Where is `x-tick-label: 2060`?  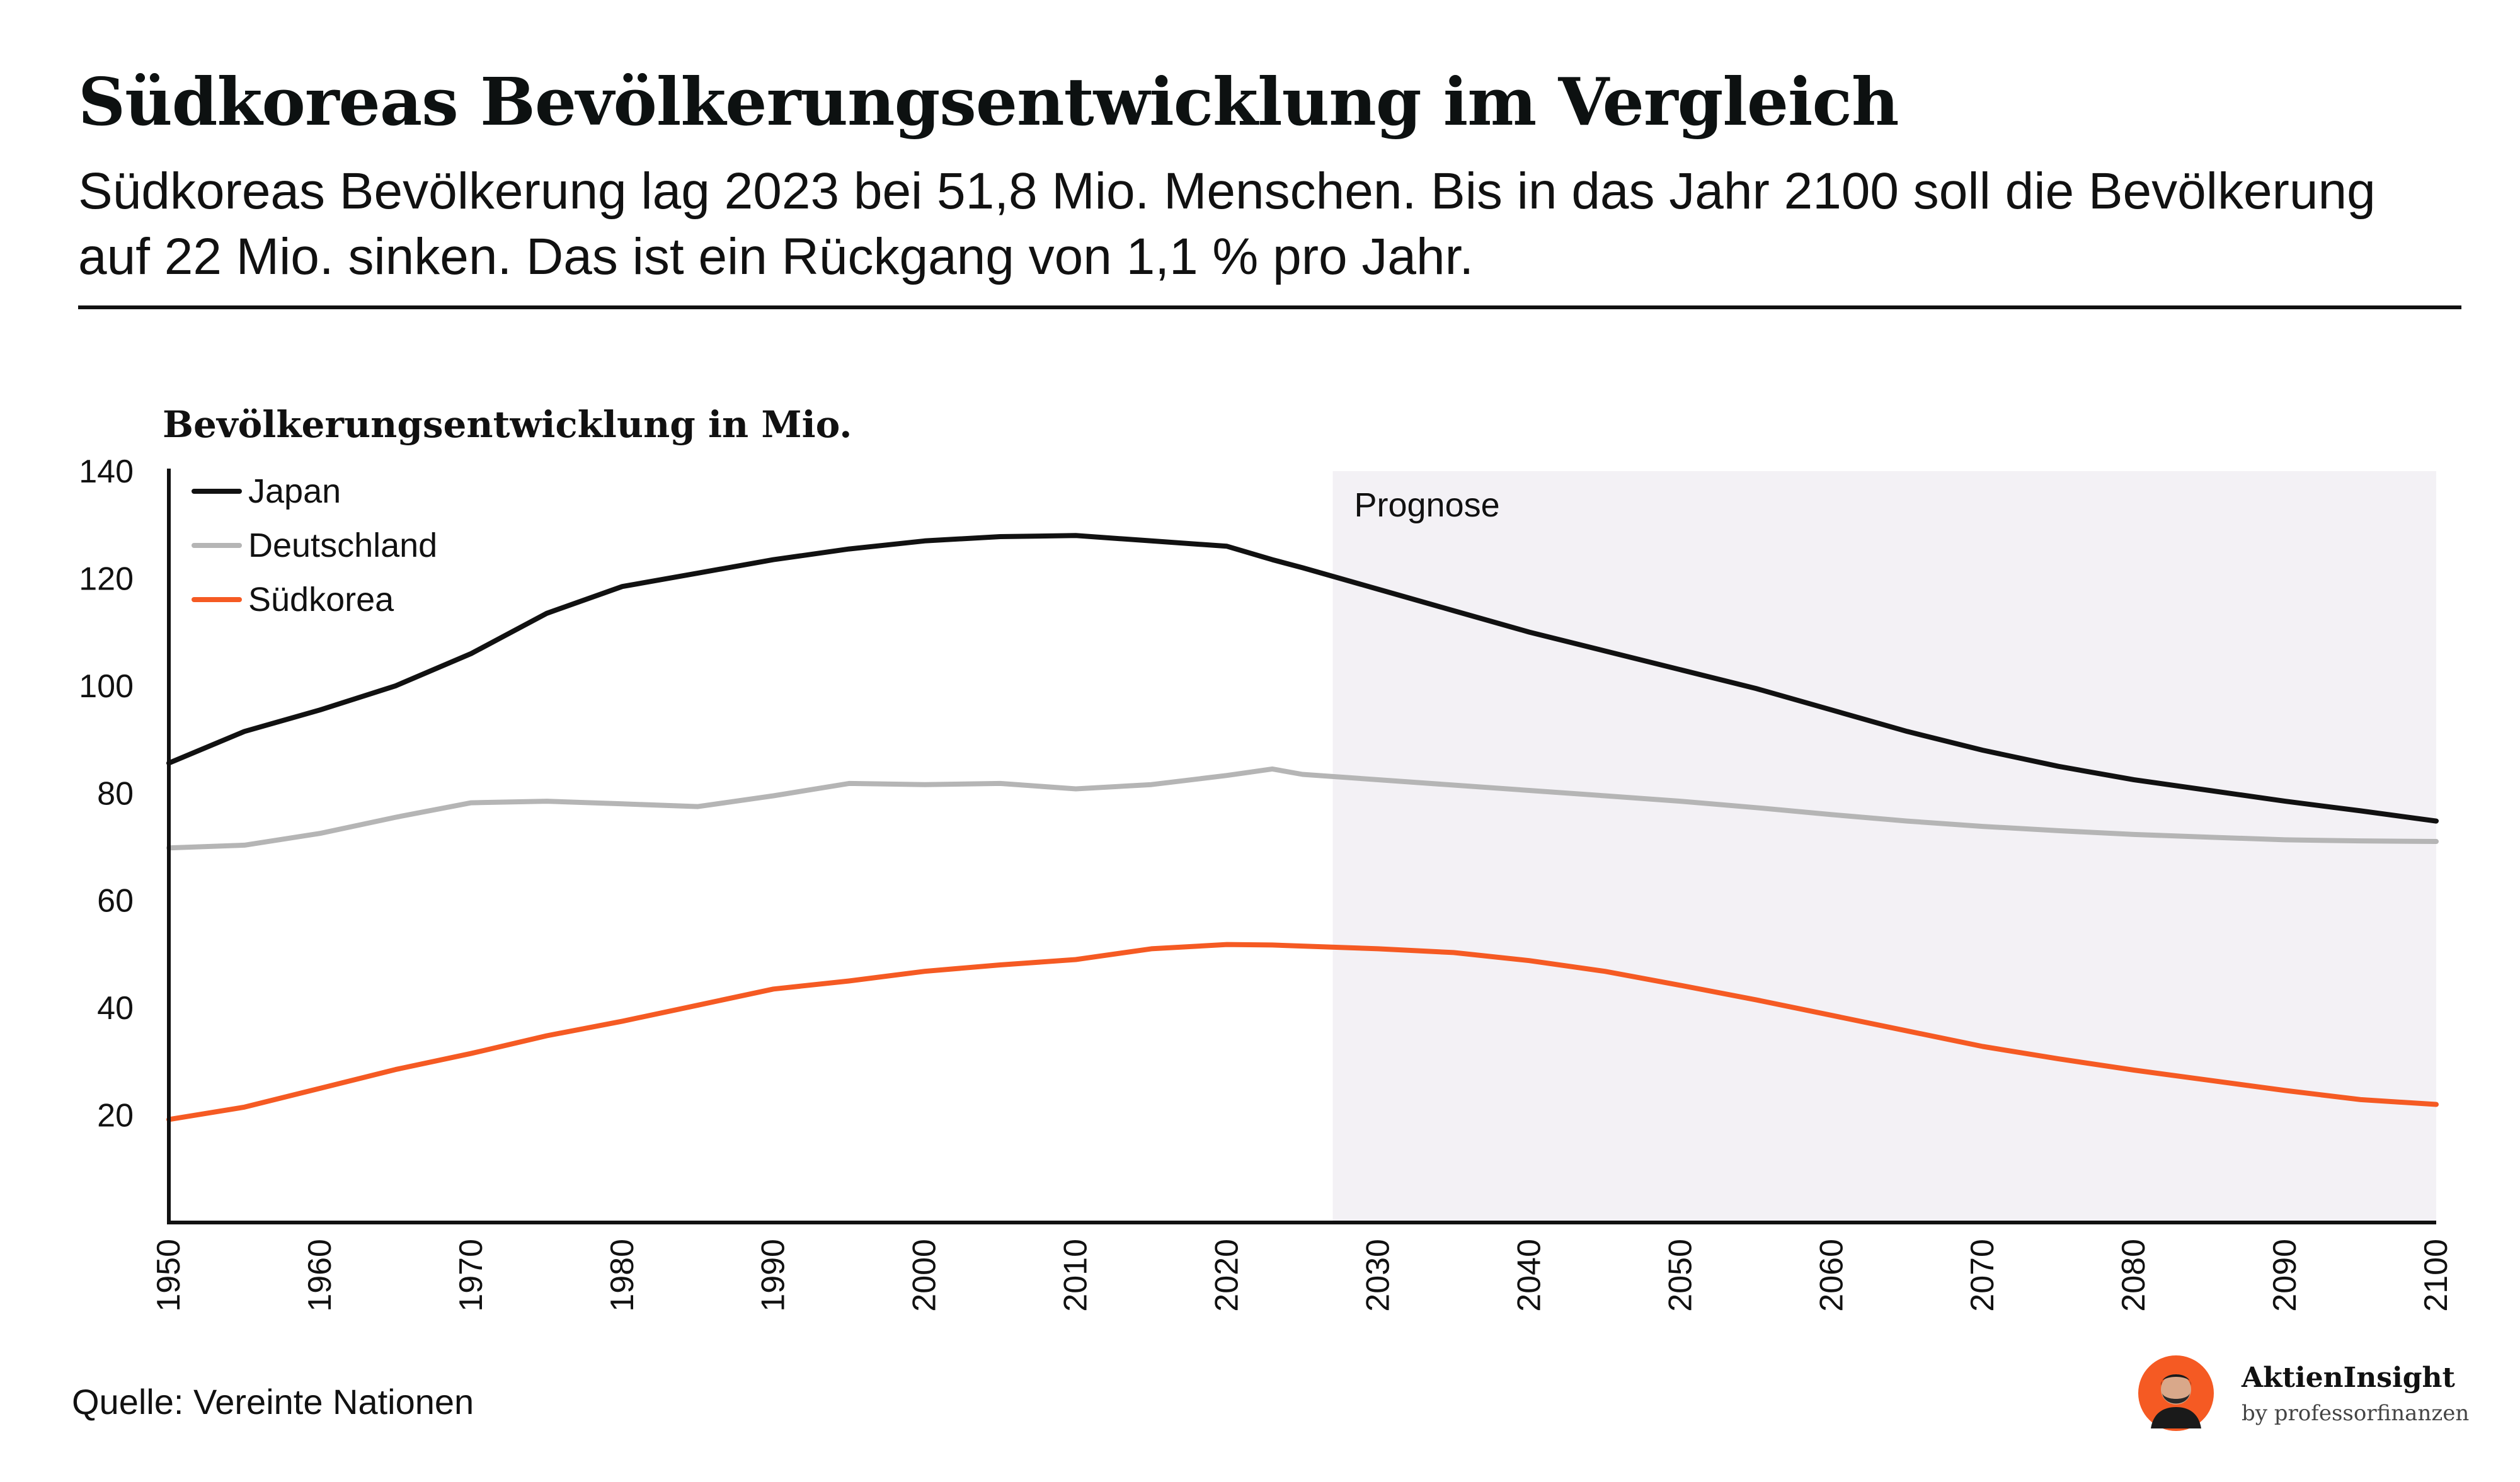
x-tick-label: 2060 is located at coordinates (1831, 1275).